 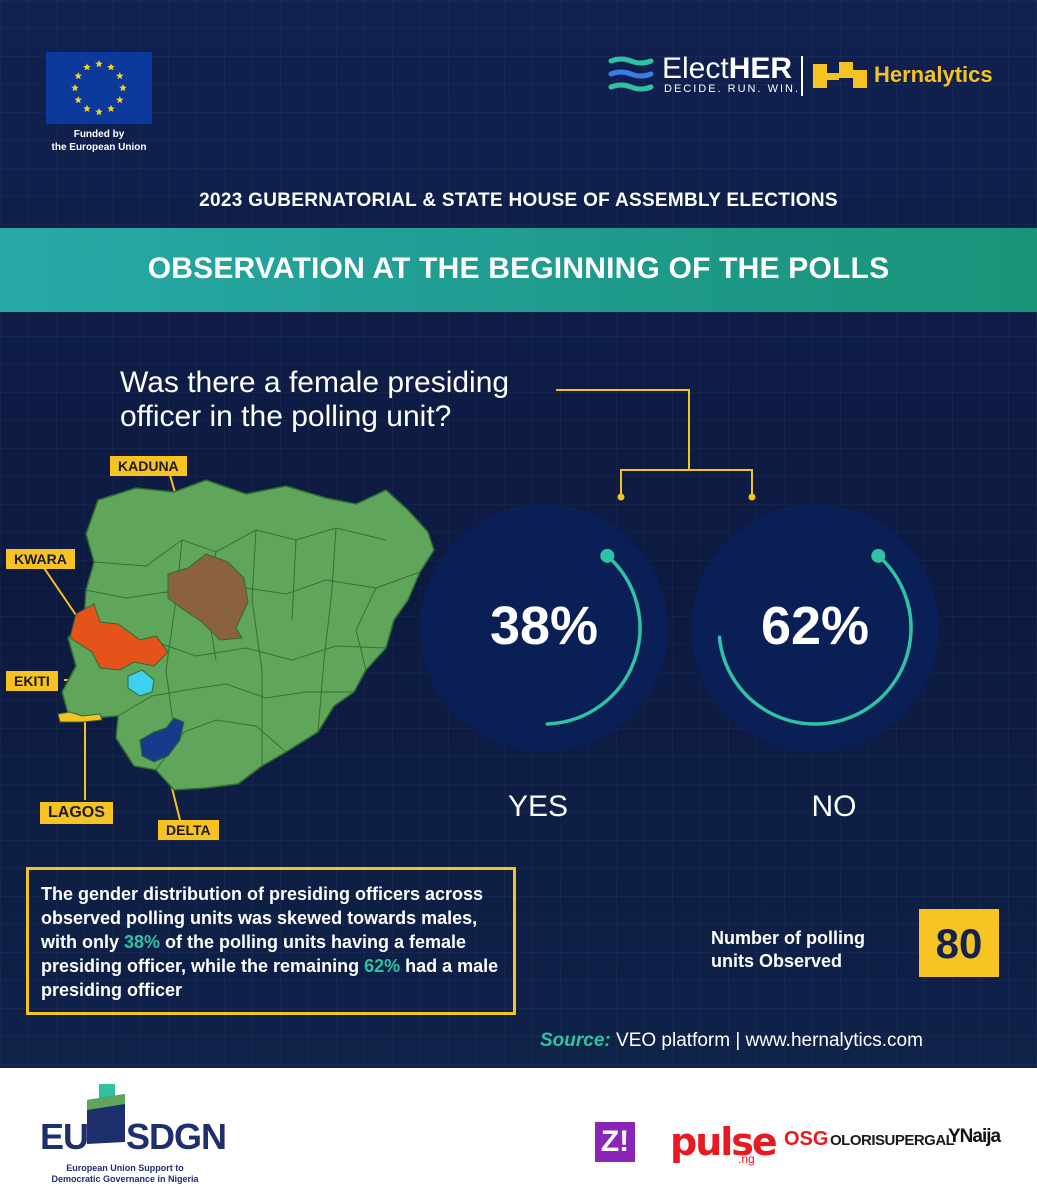 I want to click on pulse-logo: pulse, so click(x=724, y=1142).